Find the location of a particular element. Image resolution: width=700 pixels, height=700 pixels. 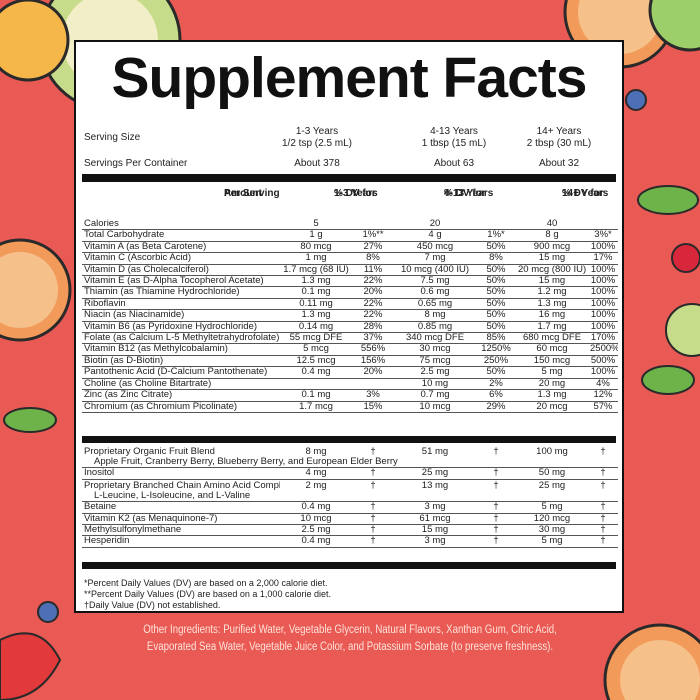

other-amount-14-plus: 100 mg is located at coordinates (552, 451).